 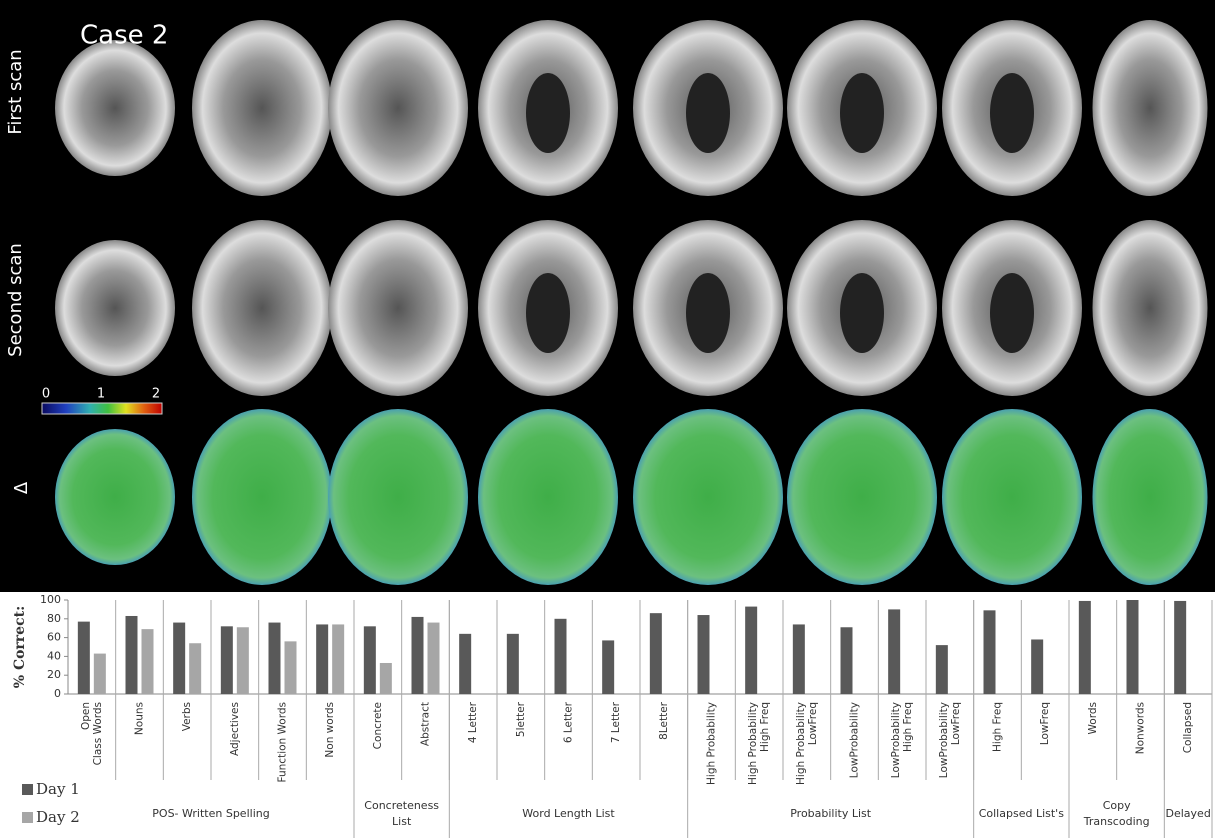 What do you see at coordinates (855, 740) in the screenshot?
I see `x-tick-label: LowProbability` at bounding box center [855, 740].